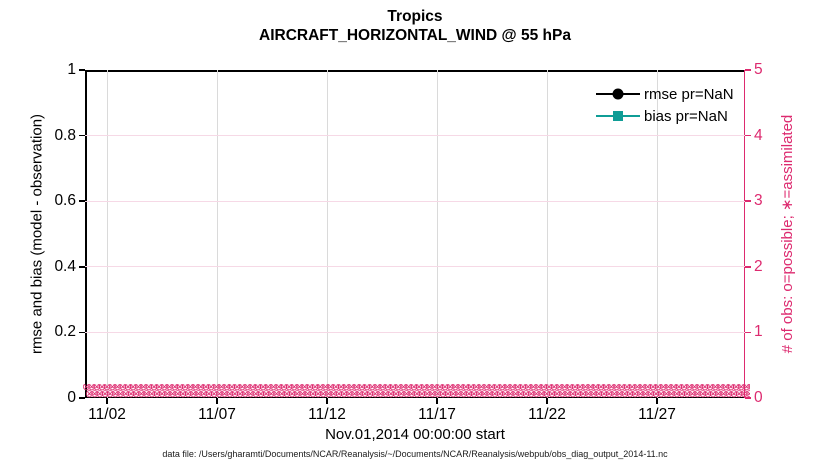 The height and width of the screenshot is (470, 830). Describe the element at coordinates (547, 414) in the screenshot. I see `x-tick-label: 11/22` at that location.